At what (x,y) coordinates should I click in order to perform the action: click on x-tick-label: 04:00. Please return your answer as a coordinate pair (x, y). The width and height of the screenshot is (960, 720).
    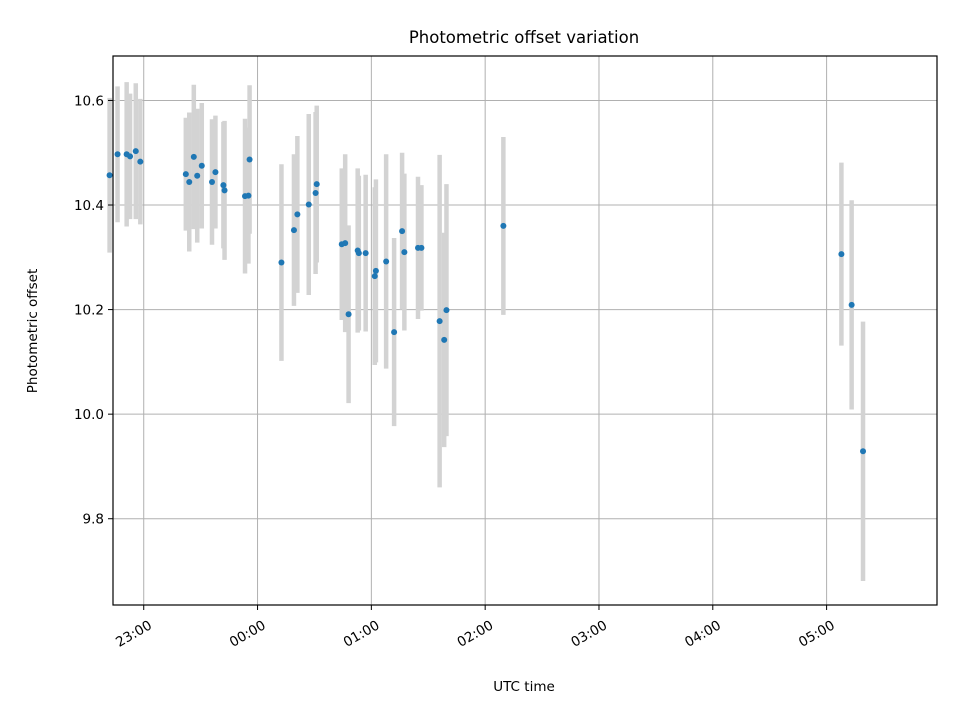
    Looking at the image, I should click on (703, 633).